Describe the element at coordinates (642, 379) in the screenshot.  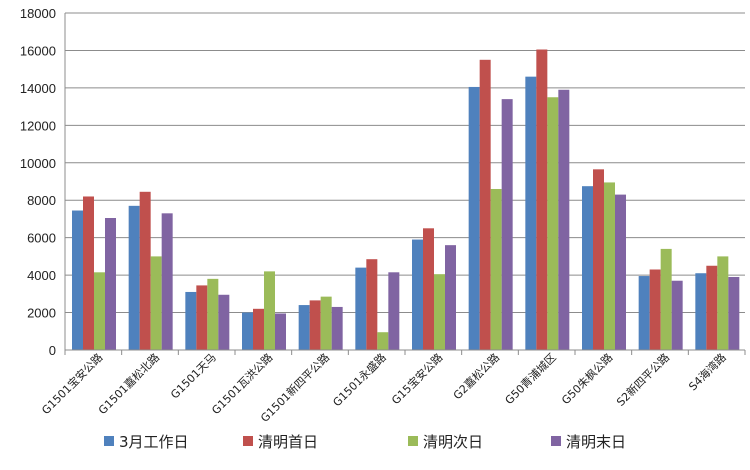
I see `x-tick-label: S2新四平公路` at that location.